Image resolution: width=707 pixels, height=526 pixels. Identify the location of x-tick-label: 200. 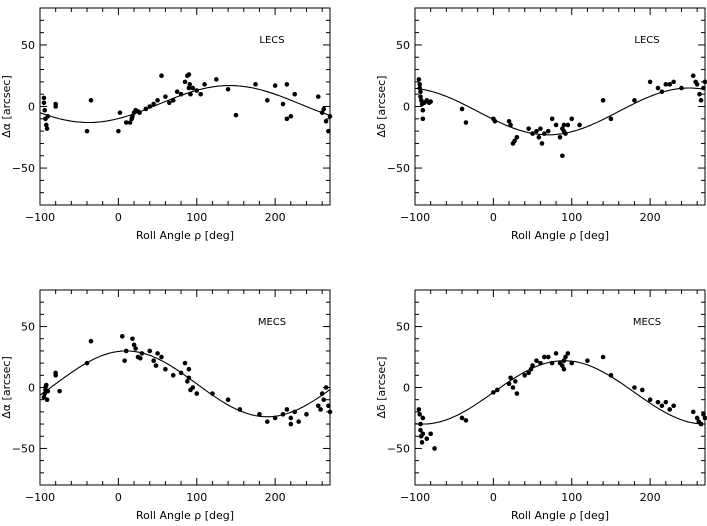
(275, 217).